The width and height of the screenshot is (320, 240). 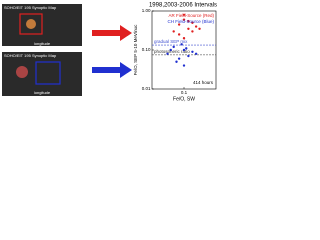 I want to click on legend-entry: AR Field-Source (Red), so click(x=191, y=15).